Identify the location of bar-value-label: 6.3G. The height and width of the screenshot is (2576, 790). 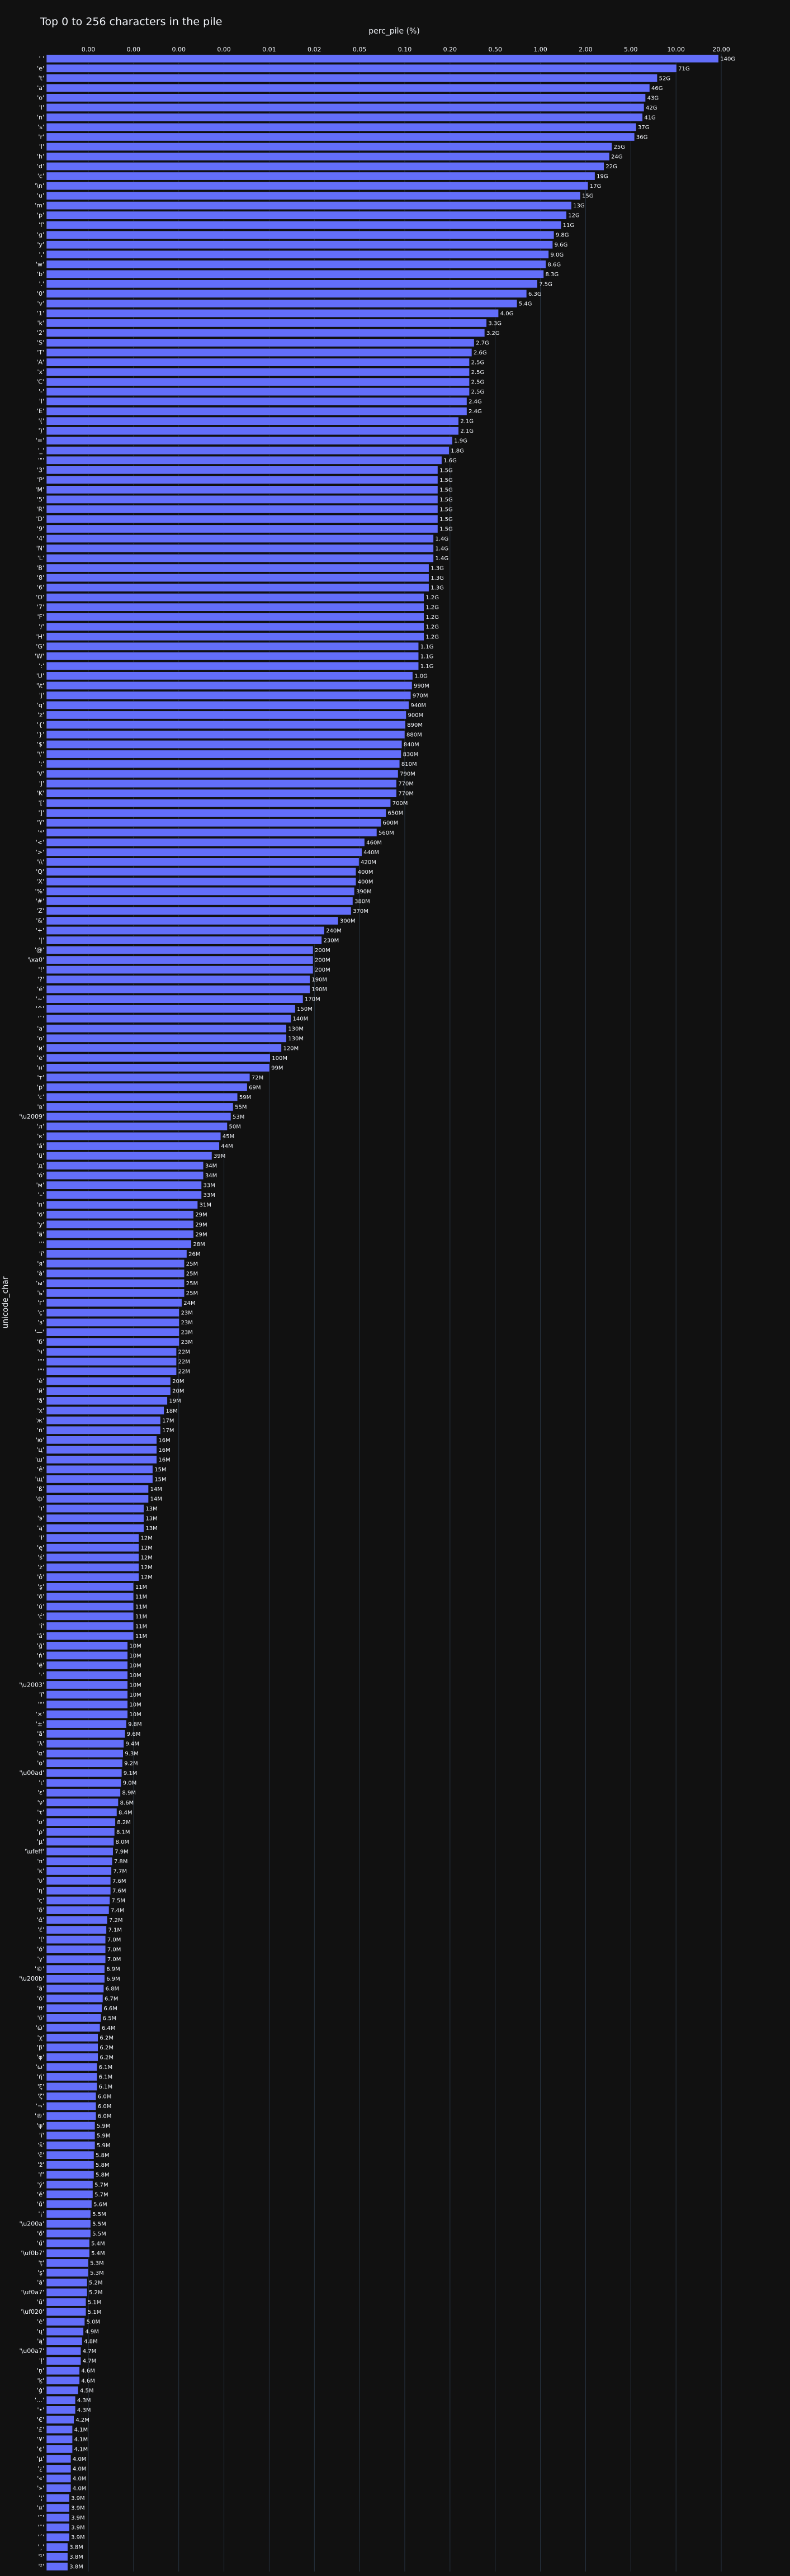
(535, 294).